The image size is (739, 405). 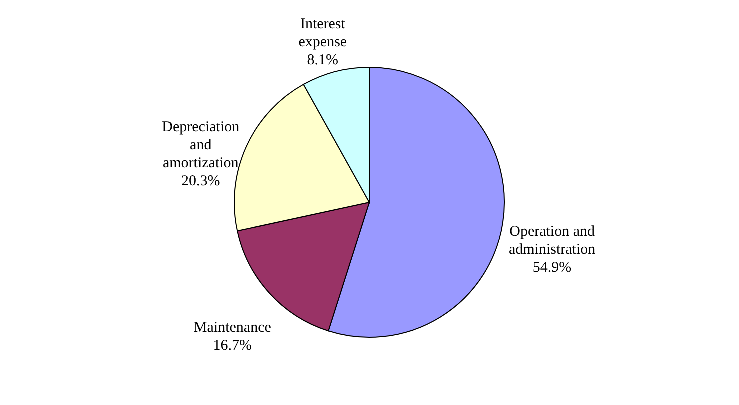 I want to click on data-label: 20.3%, so click(x=201, y=181).